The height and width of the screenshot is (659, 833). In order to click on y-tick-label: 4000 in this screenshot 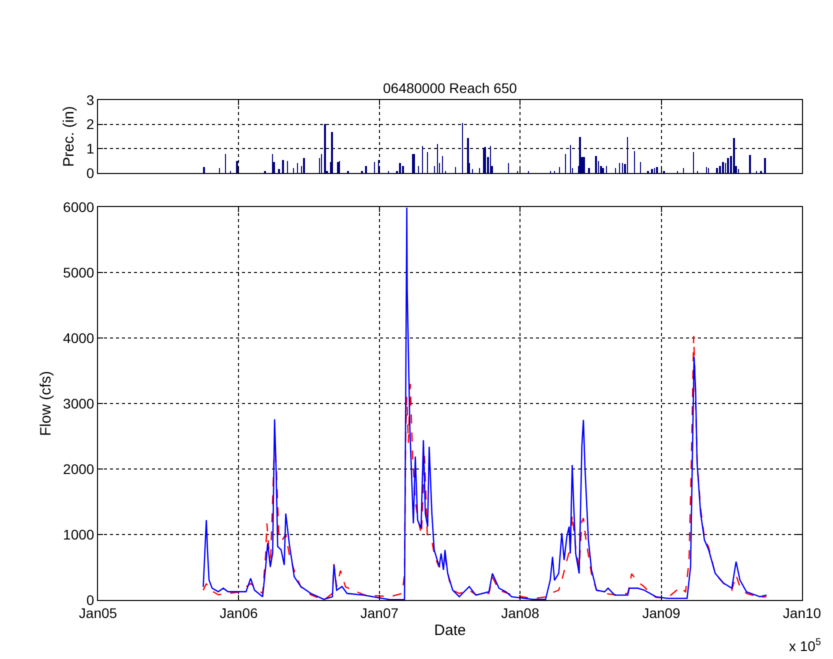, I will do `click(78, 338)`.